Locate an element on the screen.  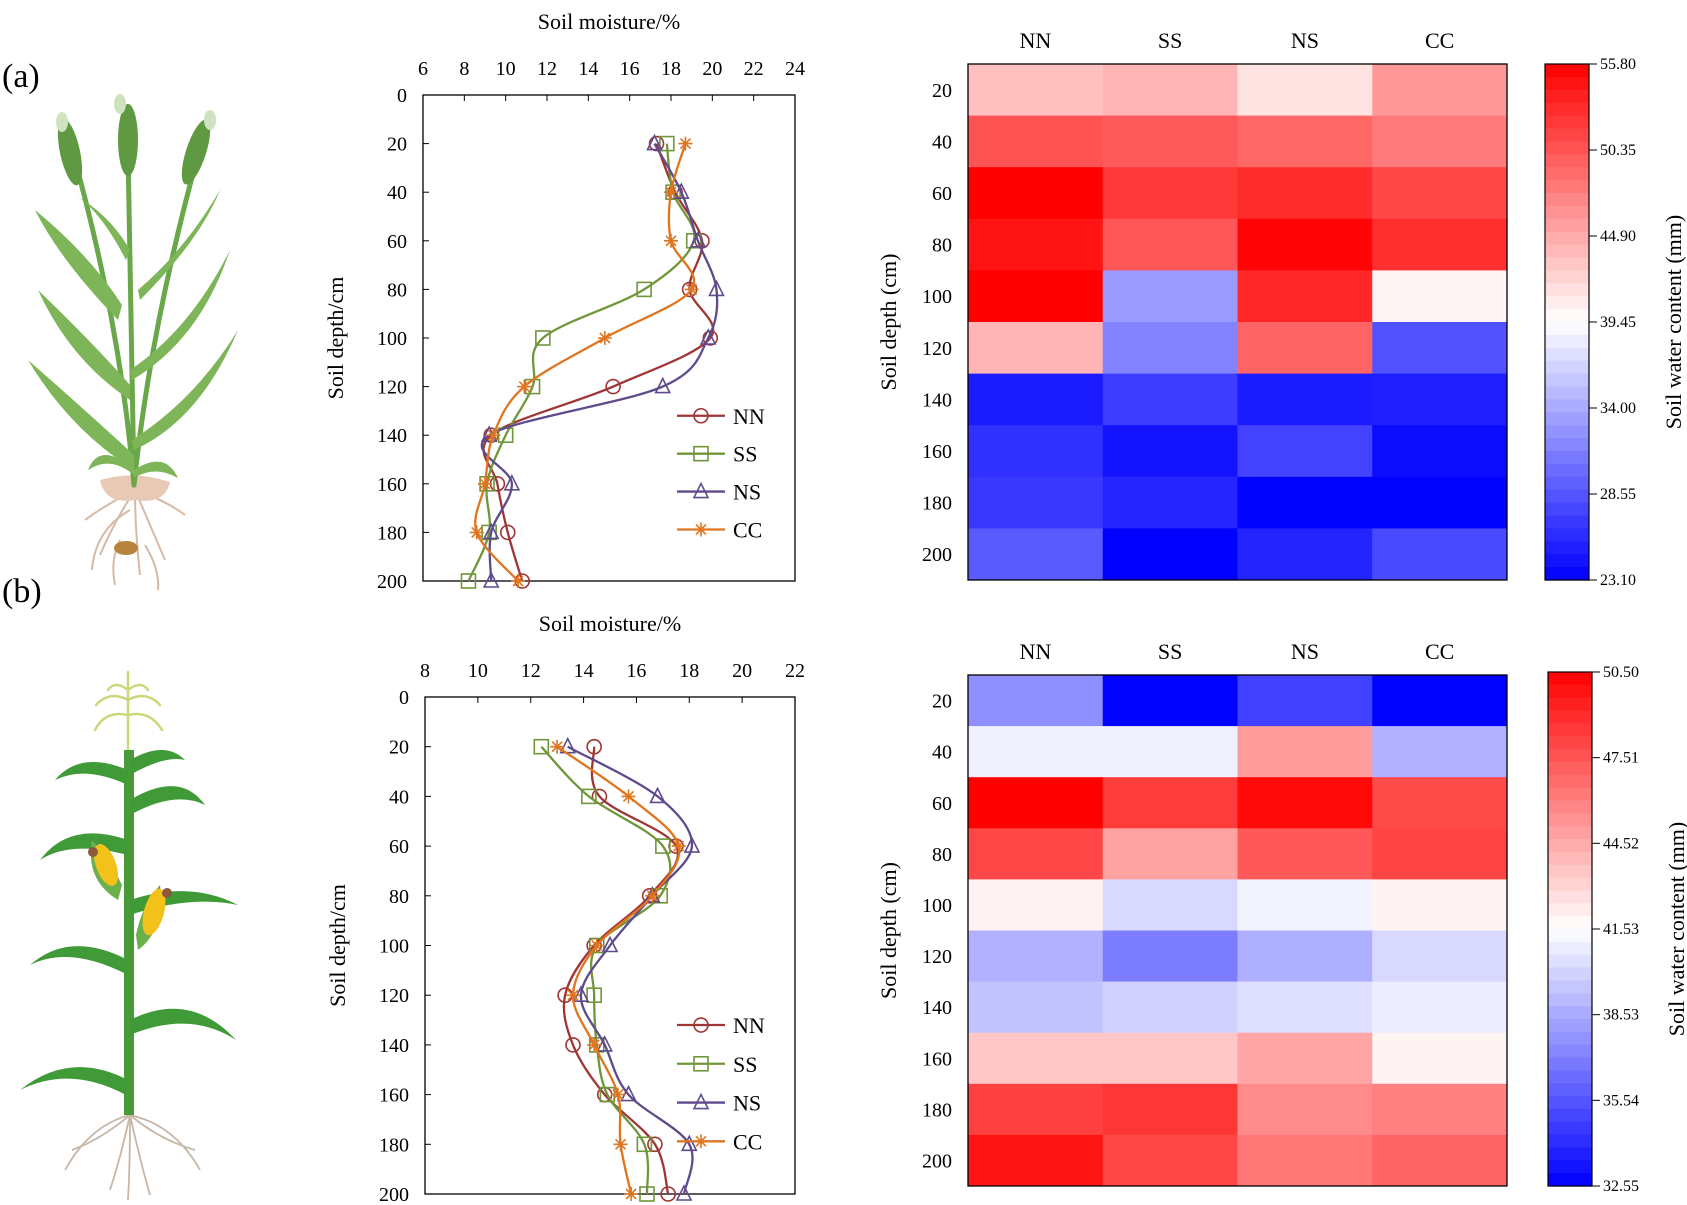
row-label: 100 is located at coordinates (937, 297).